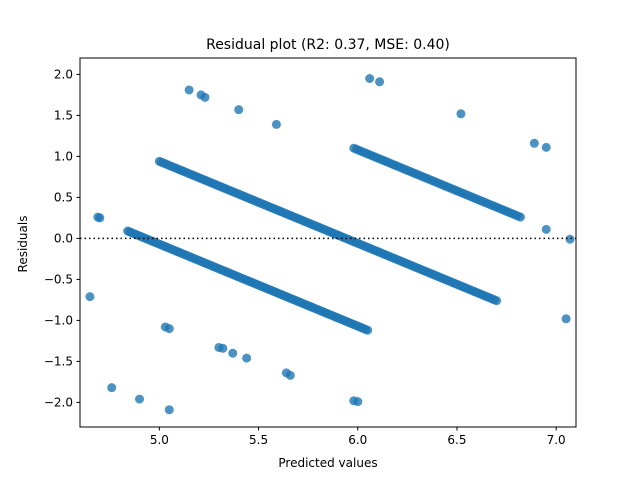  Describe the element at coordinates (63, 115) in the screenshot. I see `y-tick-label: 1.5` at that location.